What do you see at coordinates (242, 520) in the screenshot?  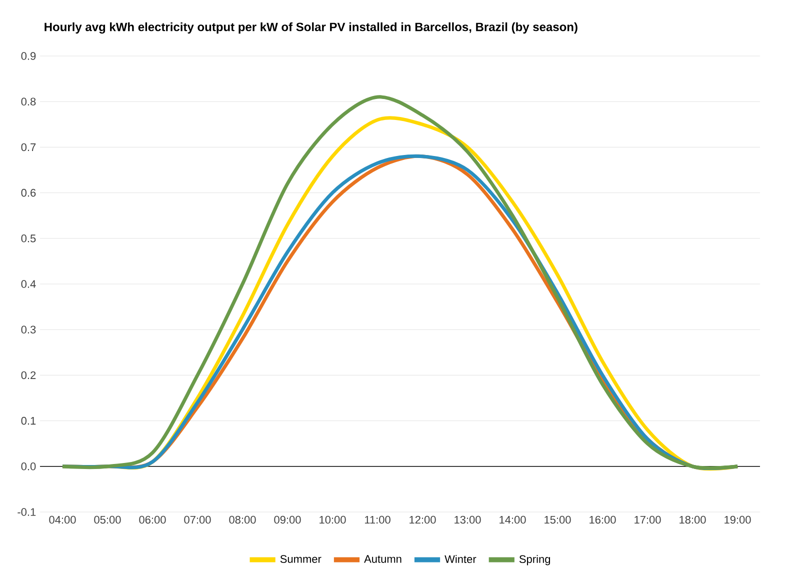 I see `x-tick-label: 08:00` at bounding box center [242, 520].